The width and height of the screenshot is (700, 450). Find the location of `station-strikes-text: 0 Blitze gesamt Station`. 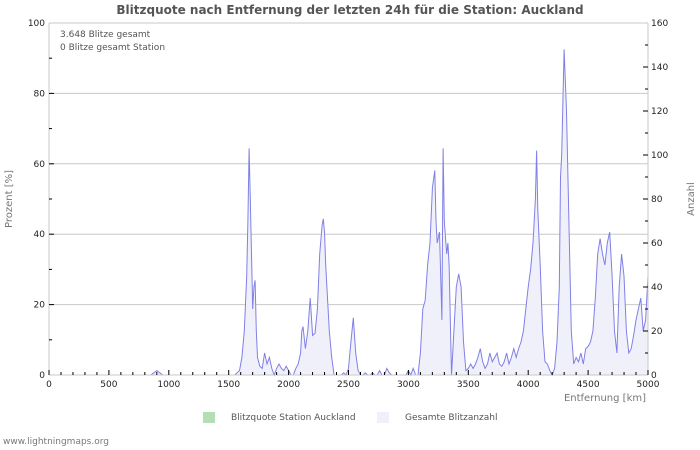

station-strikes-text: 0 Blitze gesamt Station is located at coordinates (113, 48).